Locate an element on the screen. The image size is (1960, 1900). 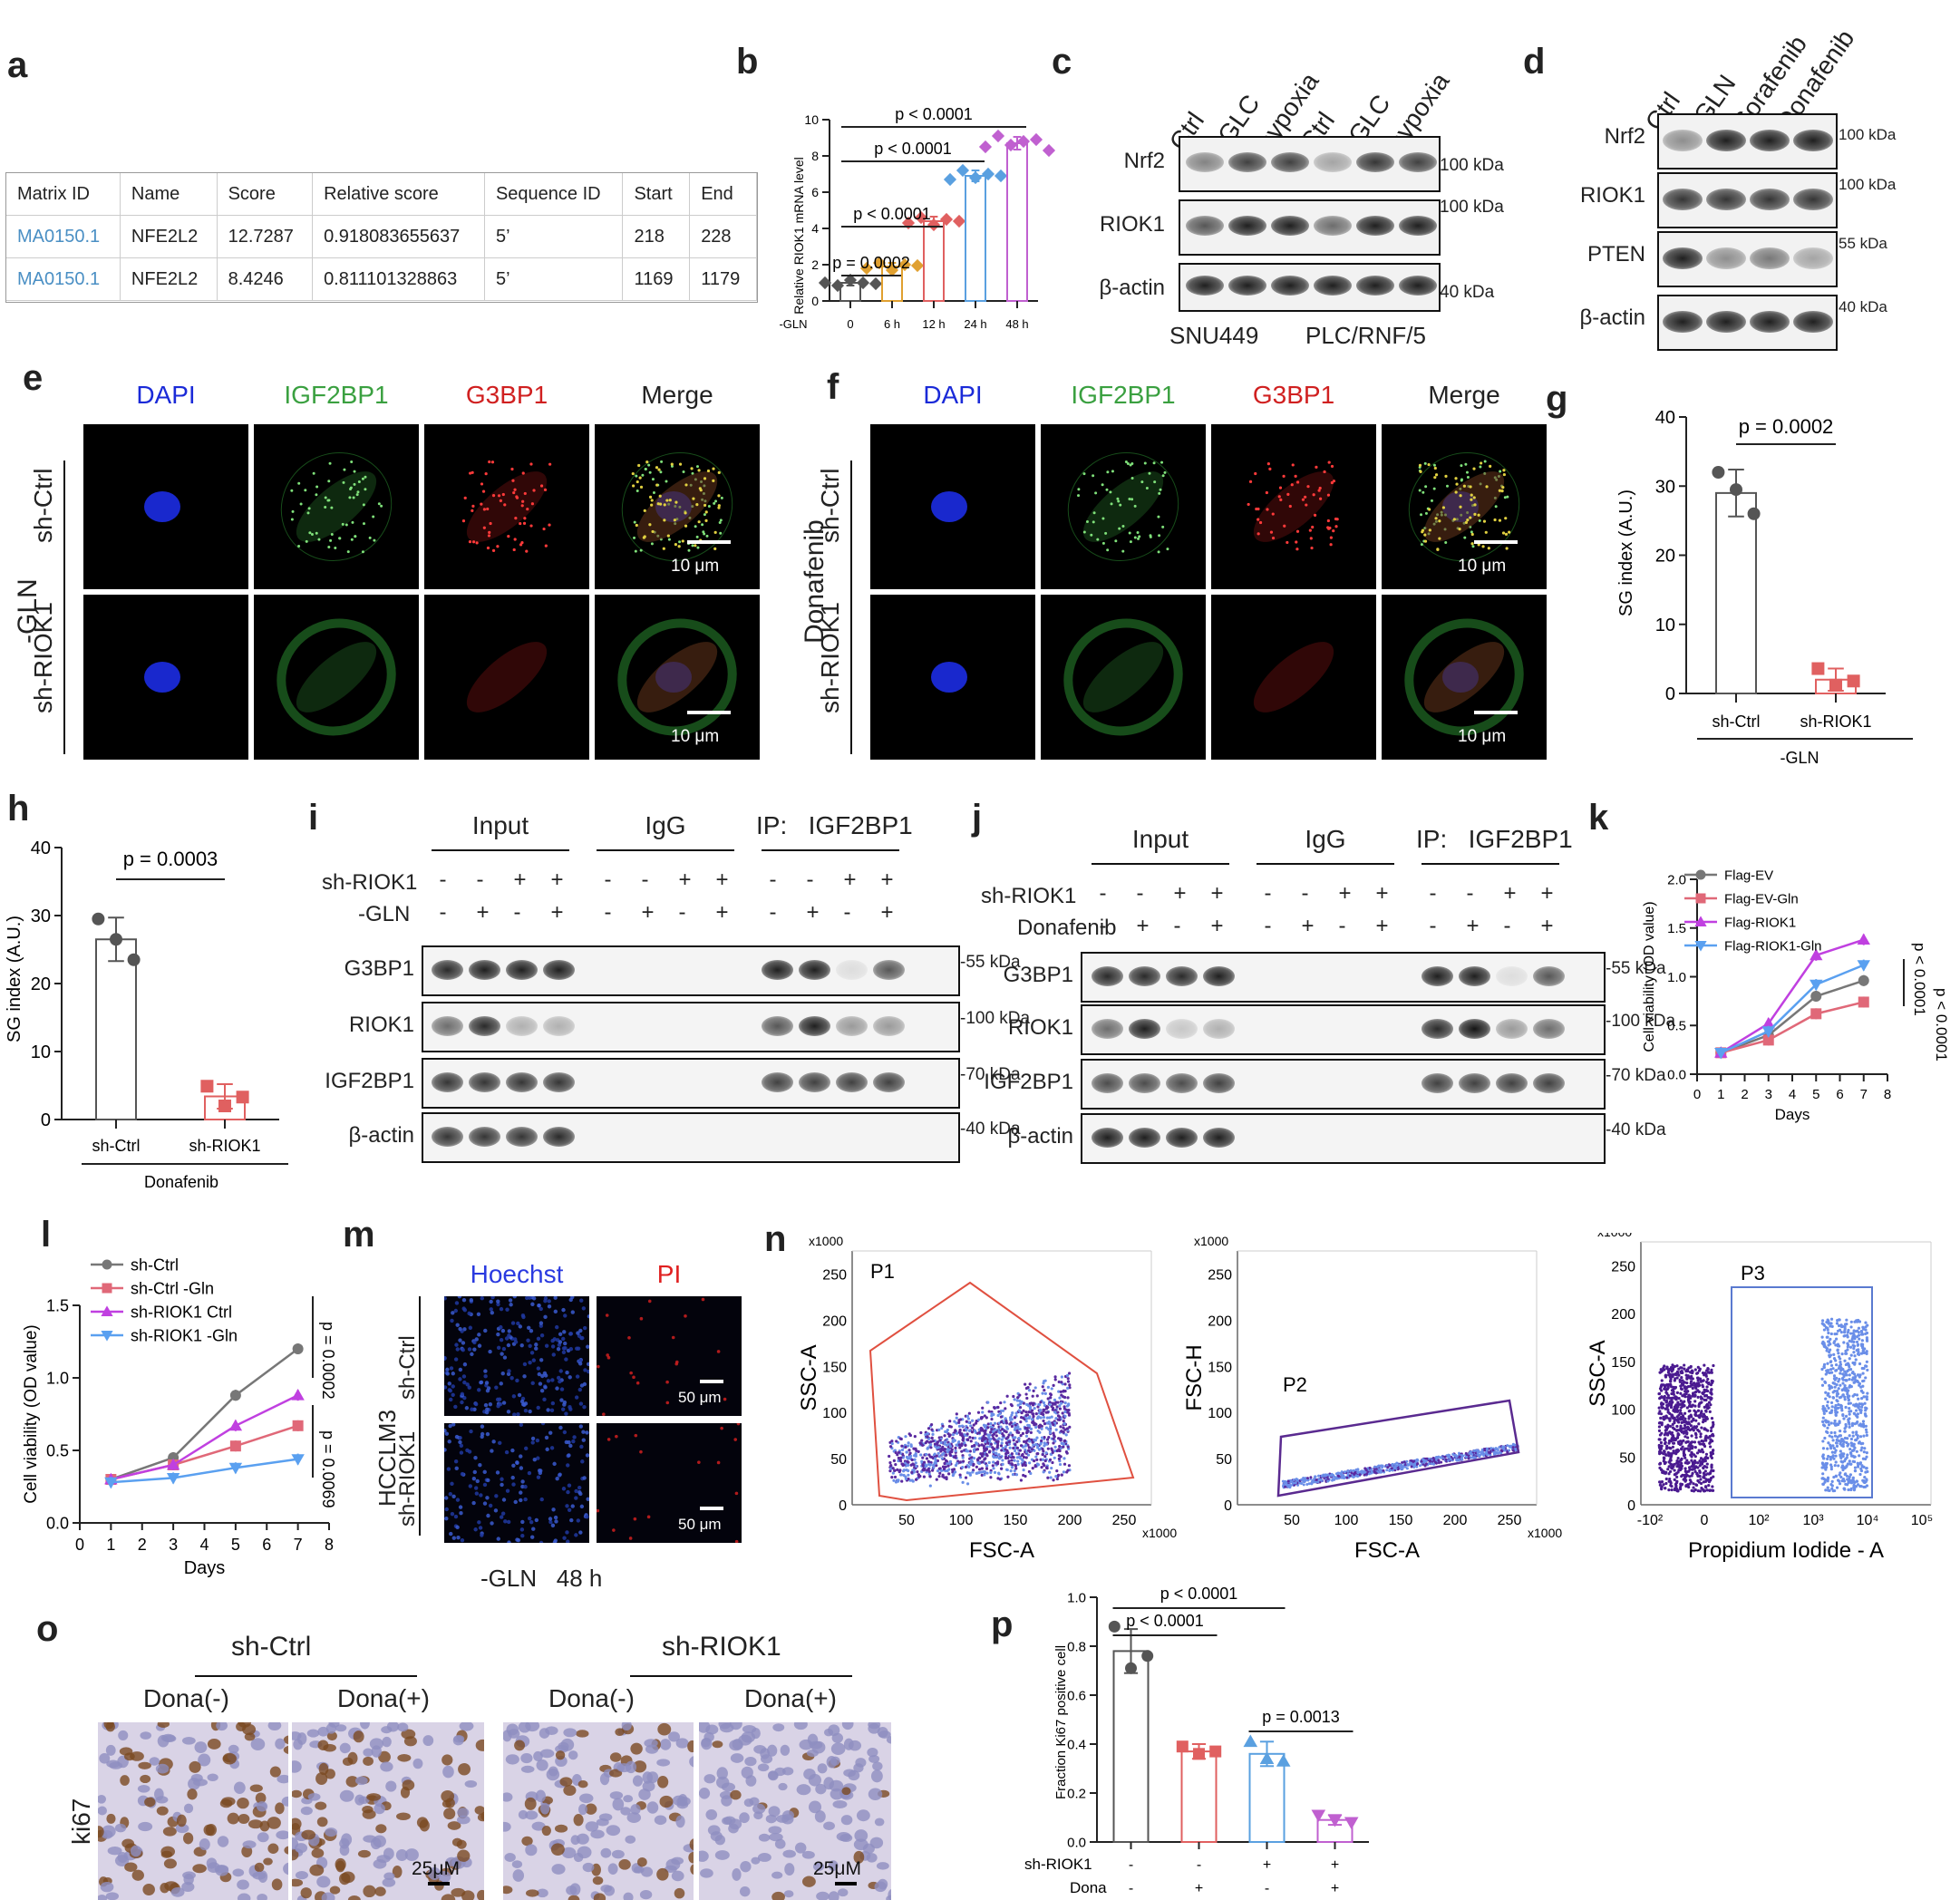
y-tick-label: 10 is located at coordinates (41, 1052).